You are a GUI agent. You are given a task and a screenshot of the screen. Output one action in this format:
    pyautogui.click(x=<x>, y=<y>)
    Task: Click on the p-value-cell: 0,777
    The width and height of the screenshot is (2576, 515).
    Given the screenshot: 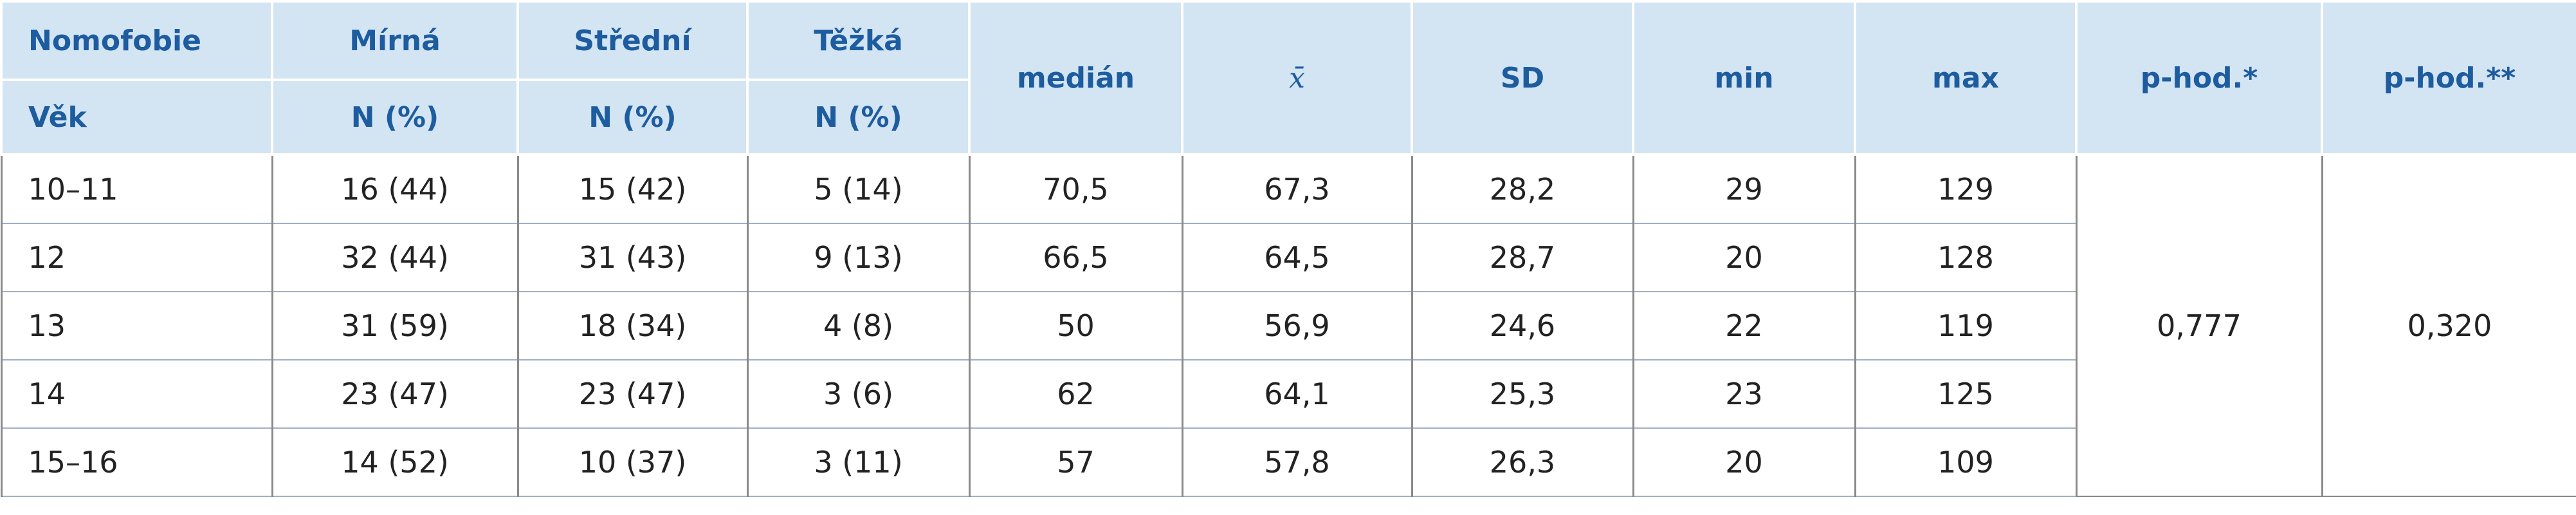 What is the action you would take?
    pyautogui.click(x=2199, y=326)
    